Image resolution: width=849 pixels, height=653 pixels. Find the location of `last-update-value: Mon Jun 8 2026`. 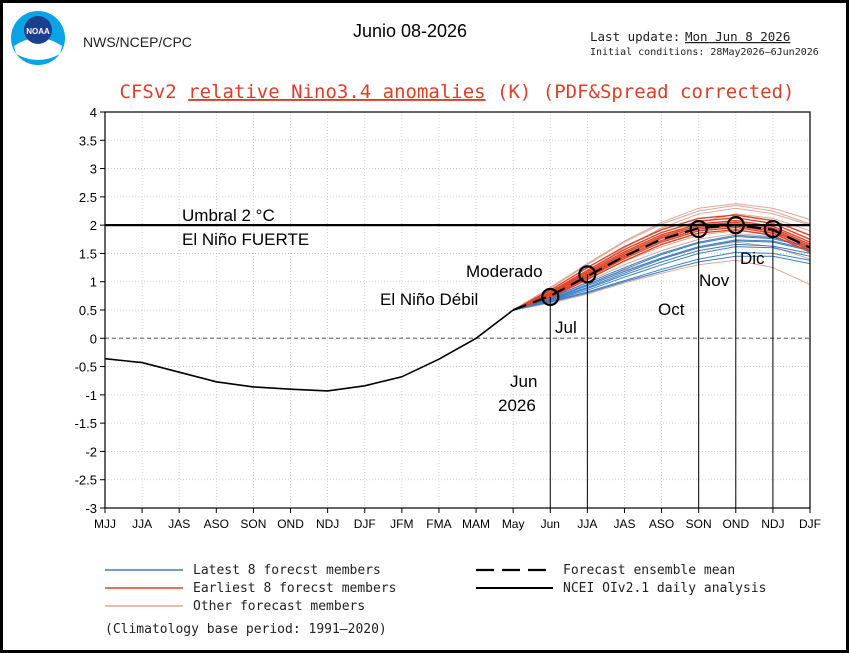

last-update-value: Mon Jun 8 2026 is located at coordinates (737, 36).